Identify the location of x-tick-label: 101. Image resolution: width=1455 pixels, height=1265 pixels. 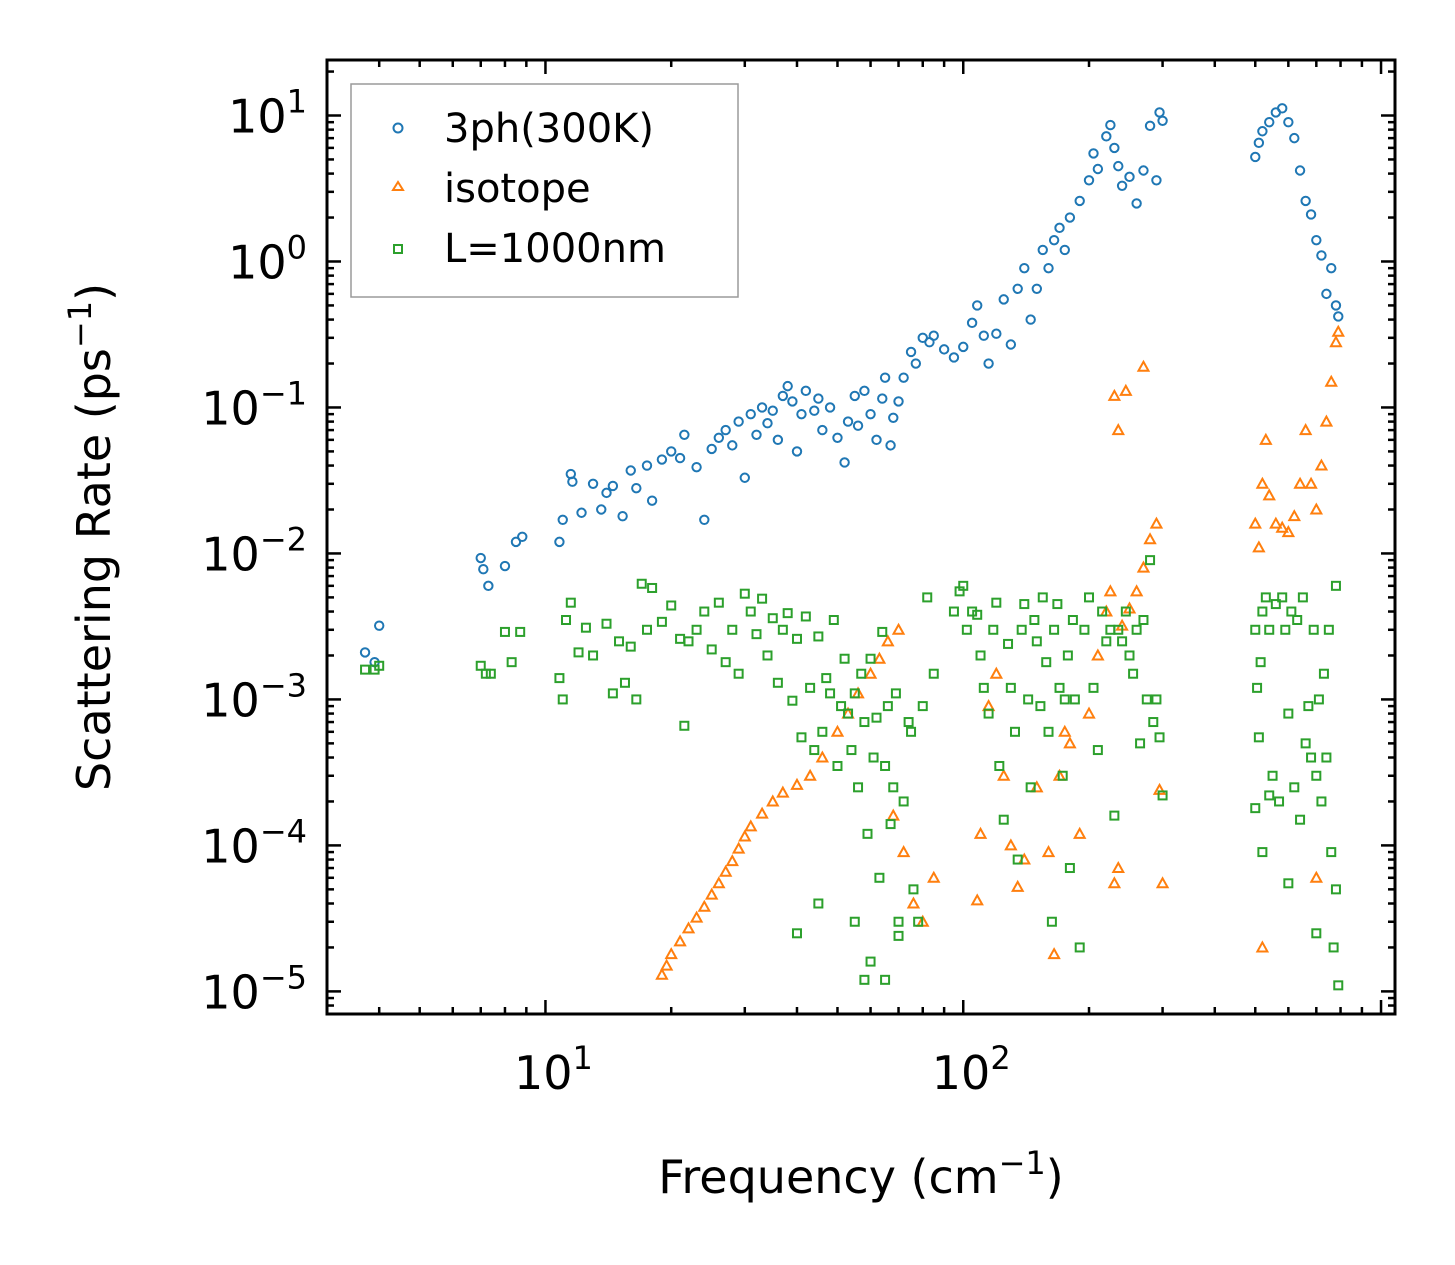
(553, 1069).